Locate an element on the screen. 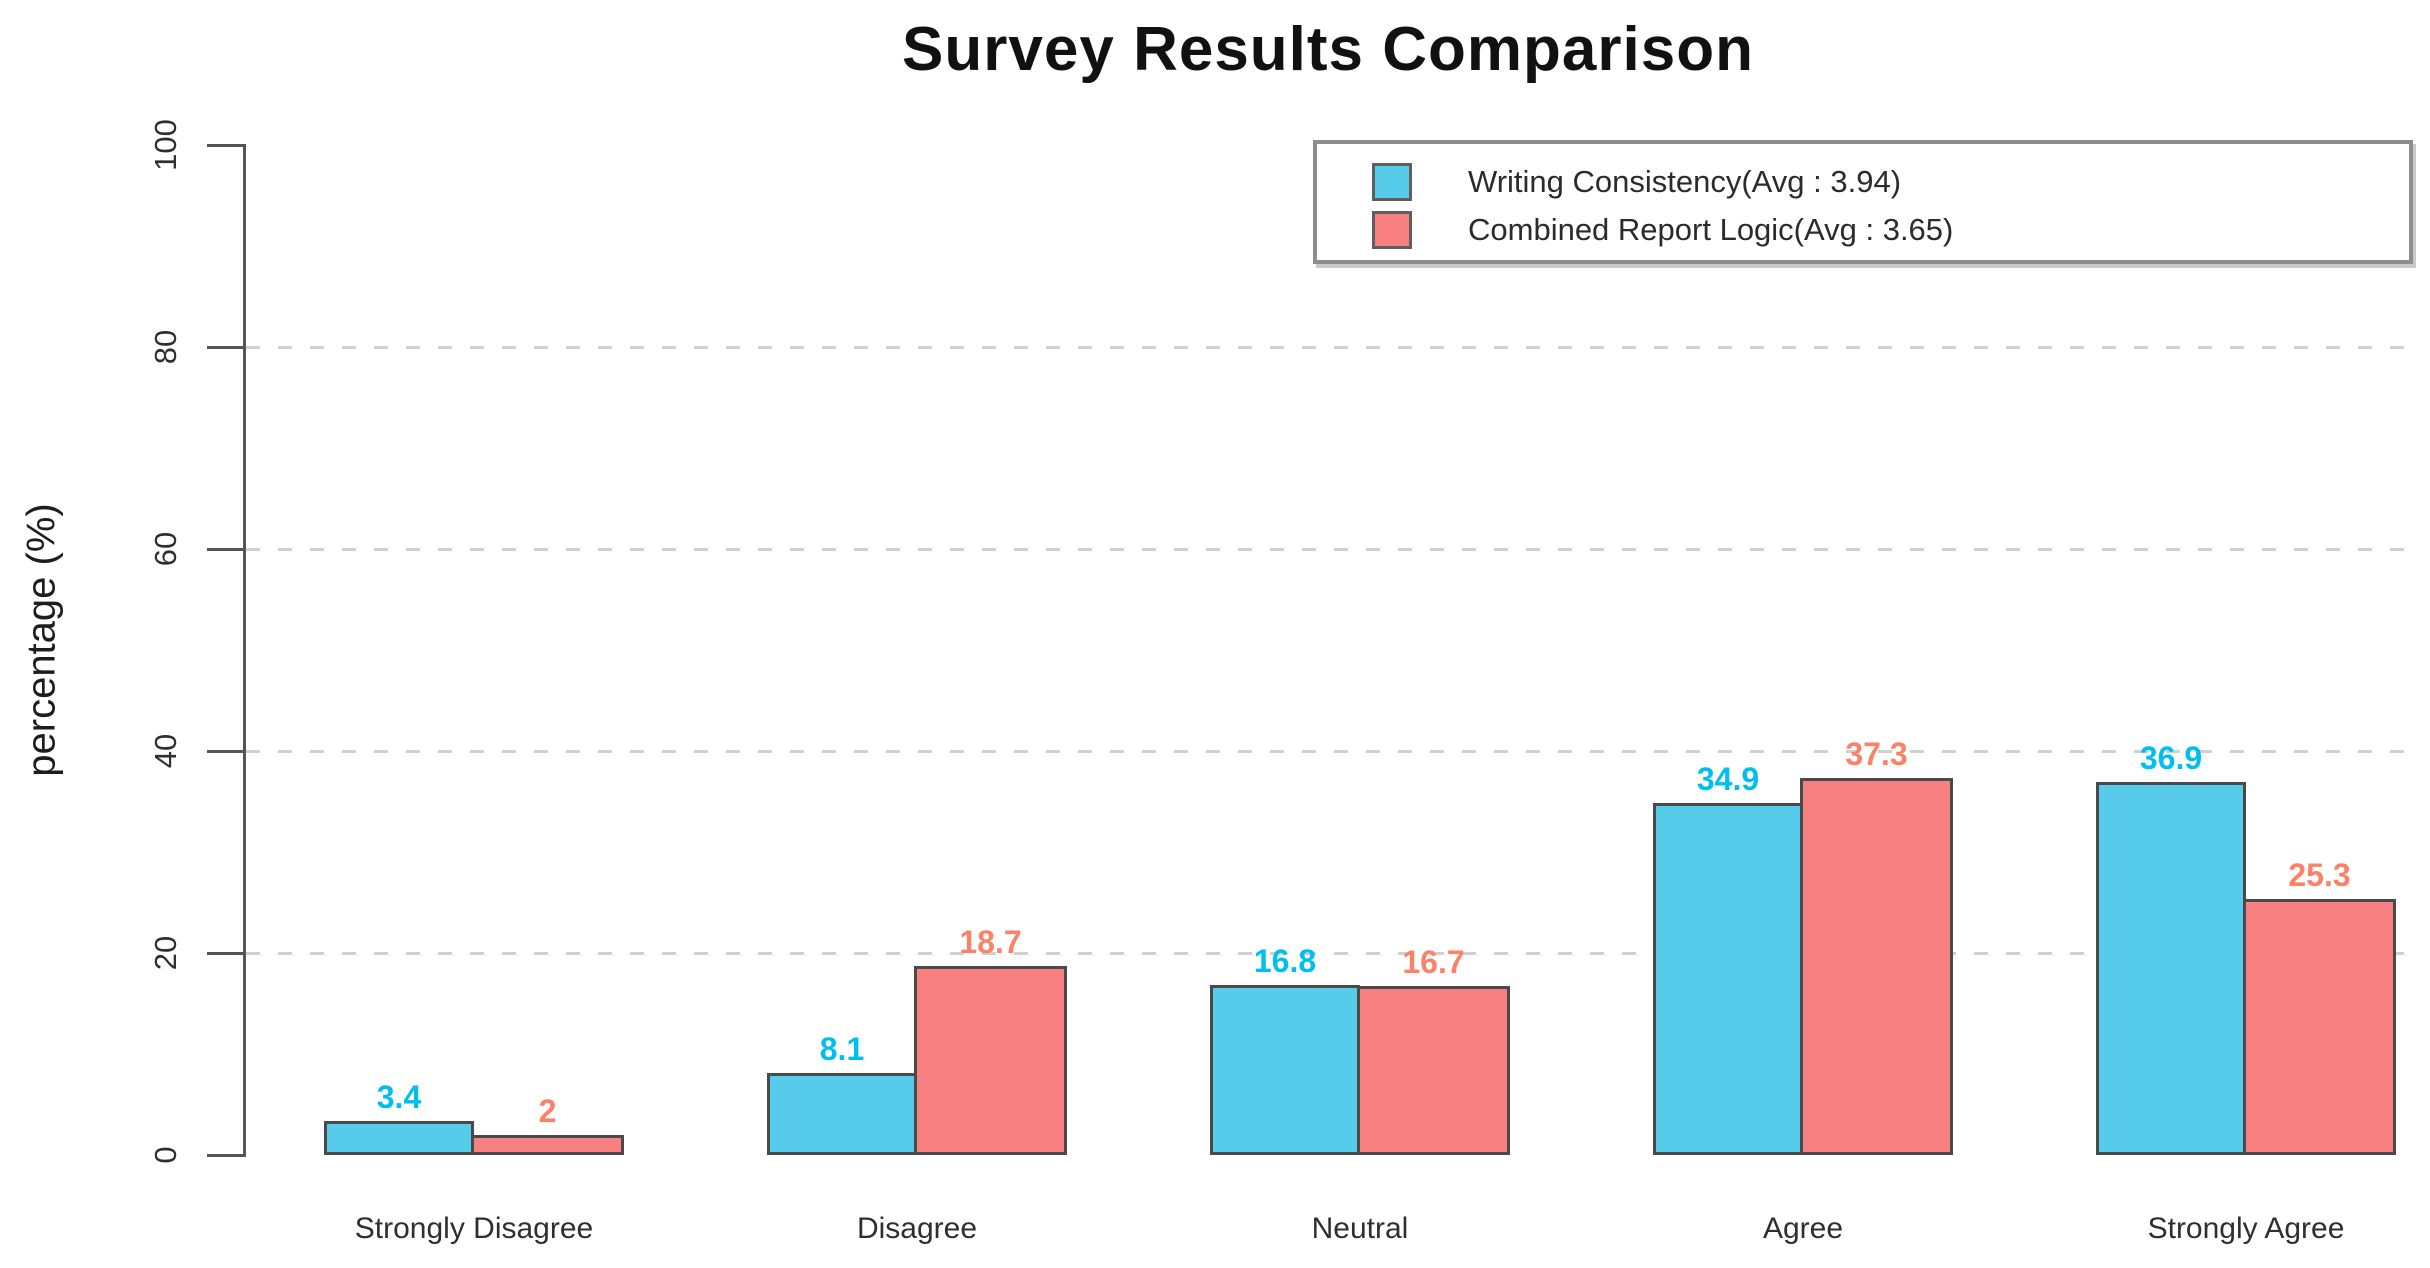 This screenshot has width=2430, height=1268. bar-value-label: 2 is located at coordinates (547, 1111).